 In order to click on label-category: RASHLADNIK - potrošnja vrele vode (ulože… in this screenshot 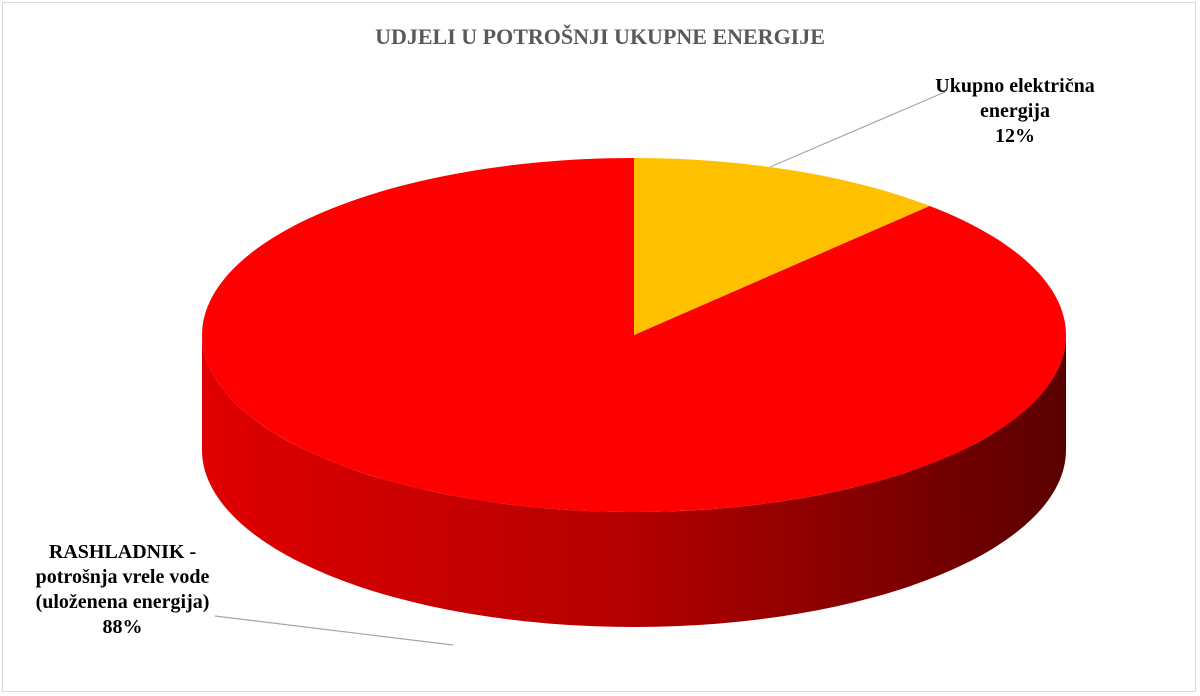, I will do `click(122, 577)`.